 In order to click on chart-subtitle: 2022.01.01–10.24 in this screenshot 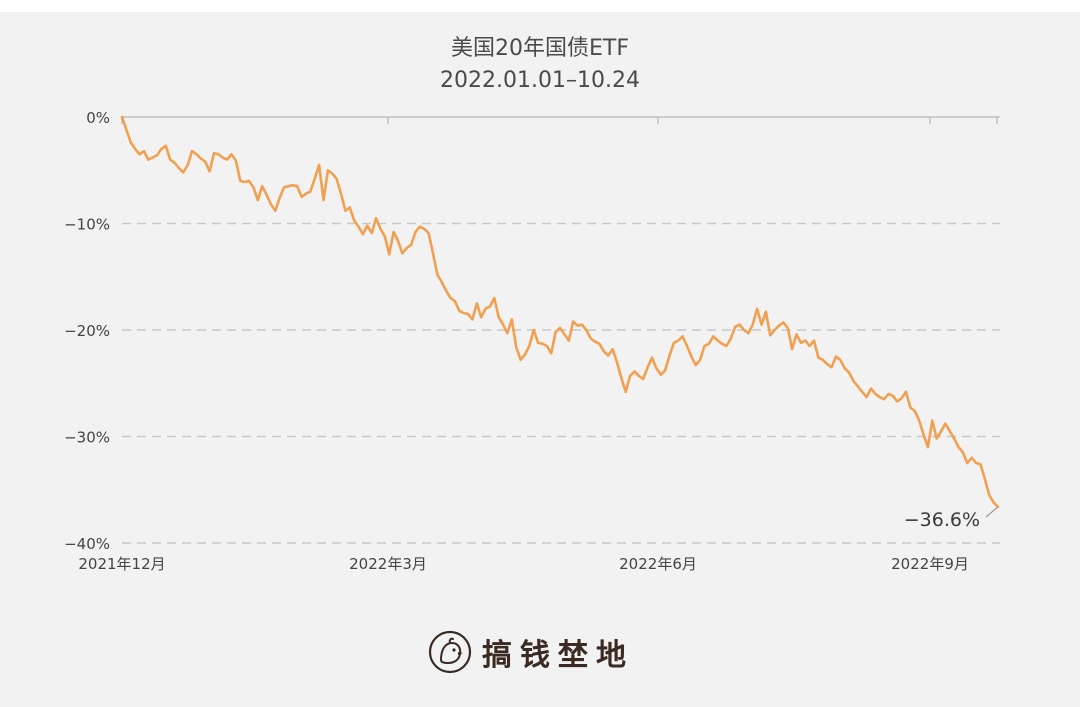, I will do `click(540, 80)`.